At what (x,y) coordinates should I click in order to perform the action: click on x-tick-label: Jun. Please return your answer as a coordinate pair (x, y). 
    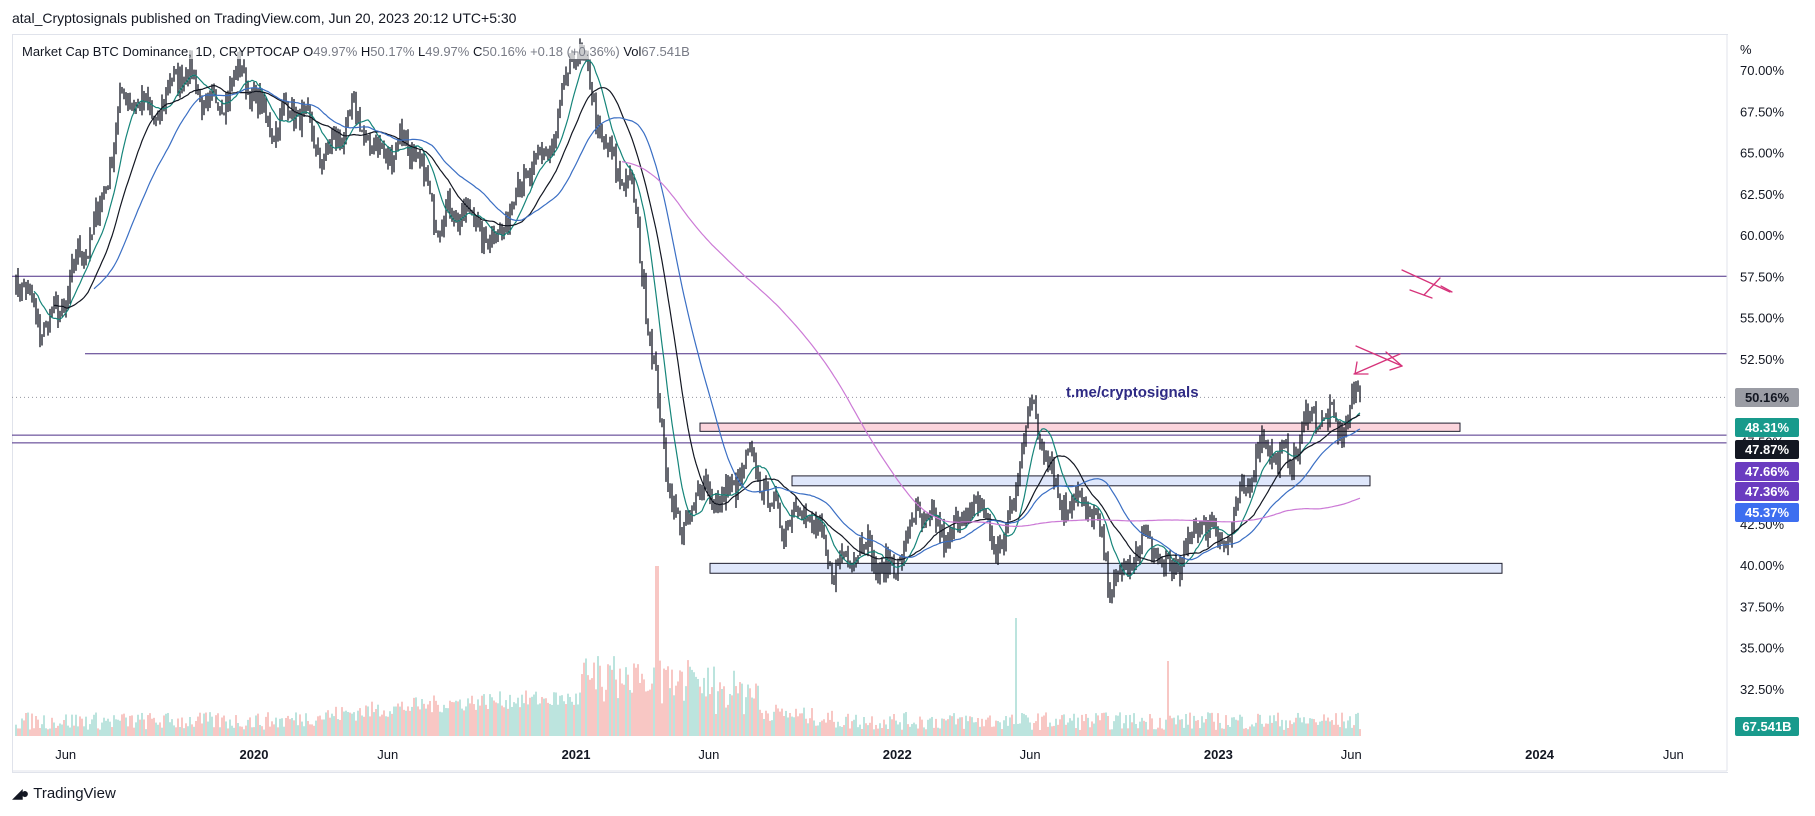
    Looking at the image, I should click on (65, 754).